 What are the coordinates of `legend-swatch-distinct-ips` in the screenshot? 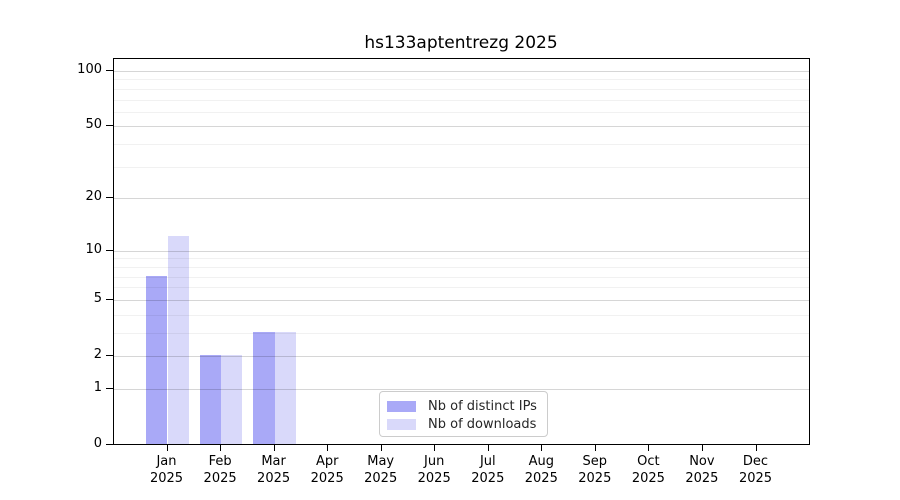 It's located at (401, 406).